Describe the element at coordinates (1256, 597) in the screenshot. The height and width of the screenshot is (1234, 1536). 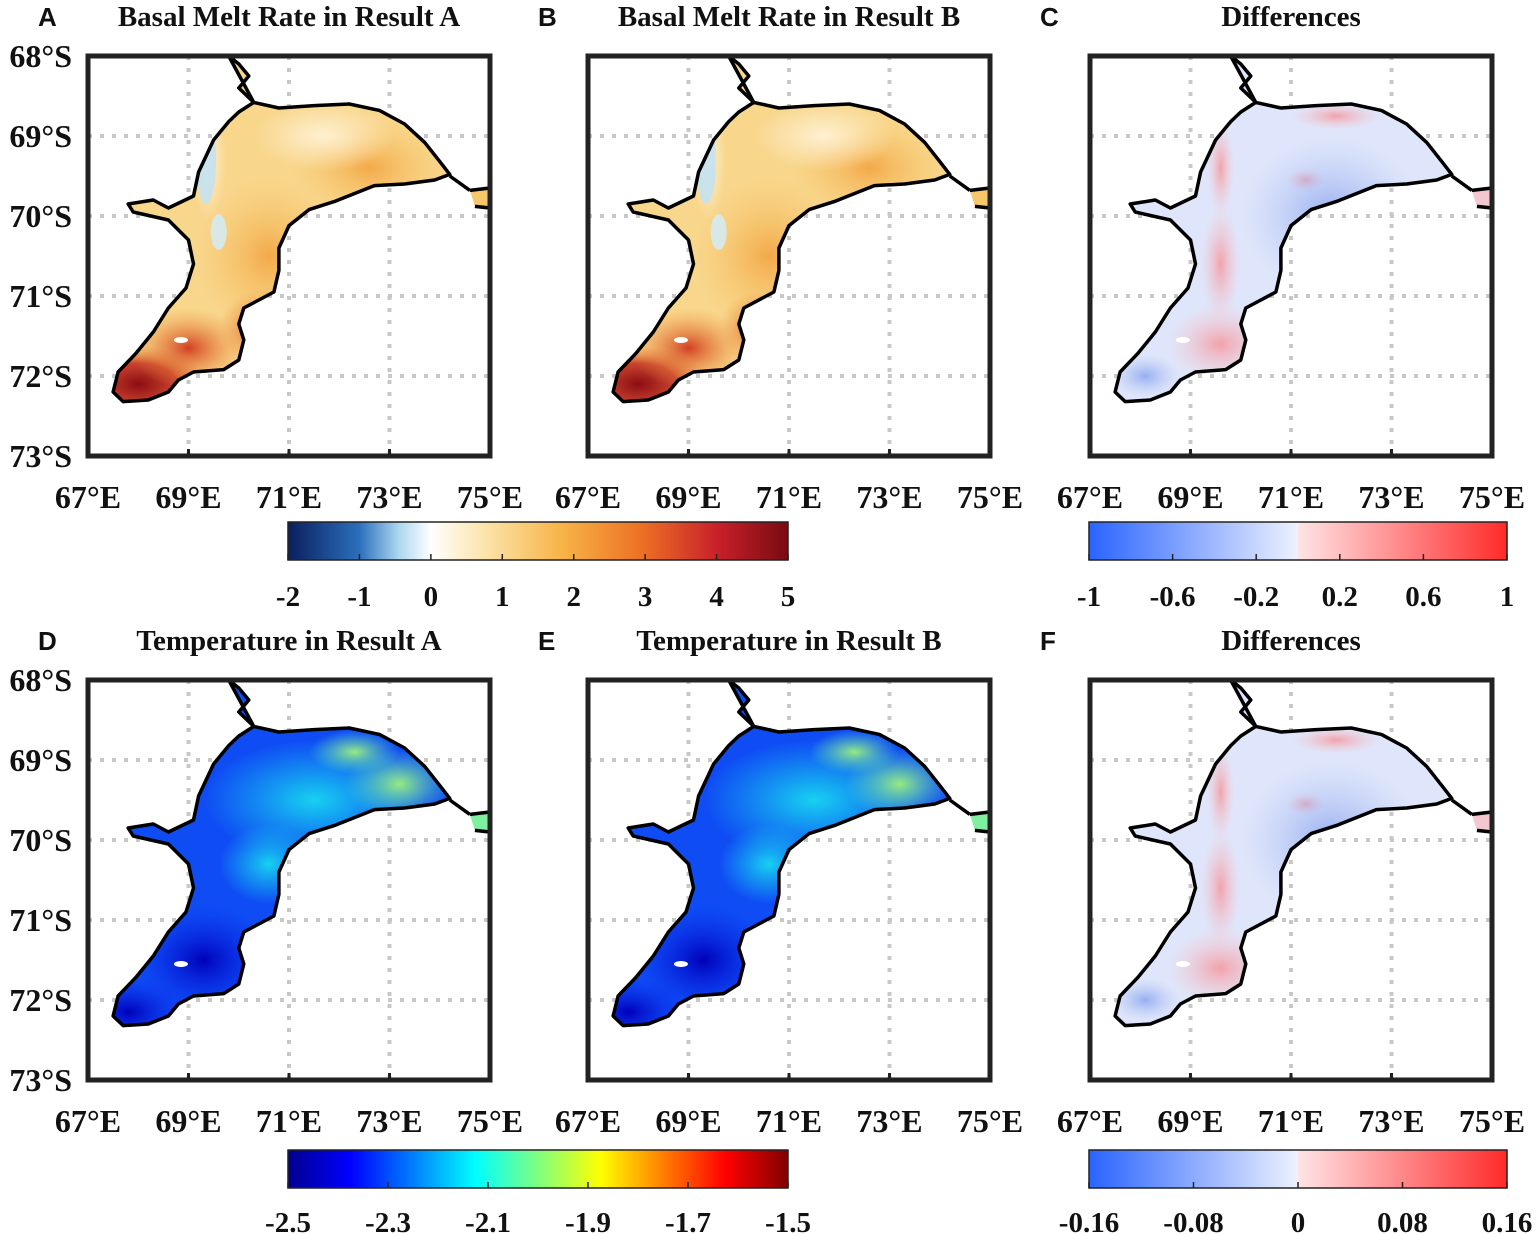
I see `colorbar-tick-label: -0.2` at that location.